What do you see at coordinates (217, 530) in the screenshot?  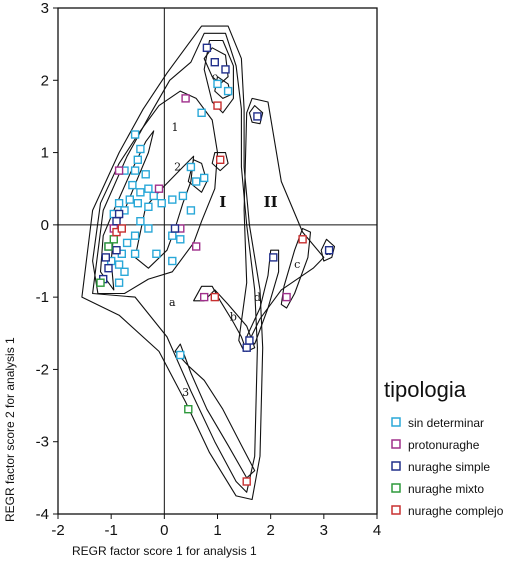 I see `x-tick-label: 1` at bounding box center [217, 530].